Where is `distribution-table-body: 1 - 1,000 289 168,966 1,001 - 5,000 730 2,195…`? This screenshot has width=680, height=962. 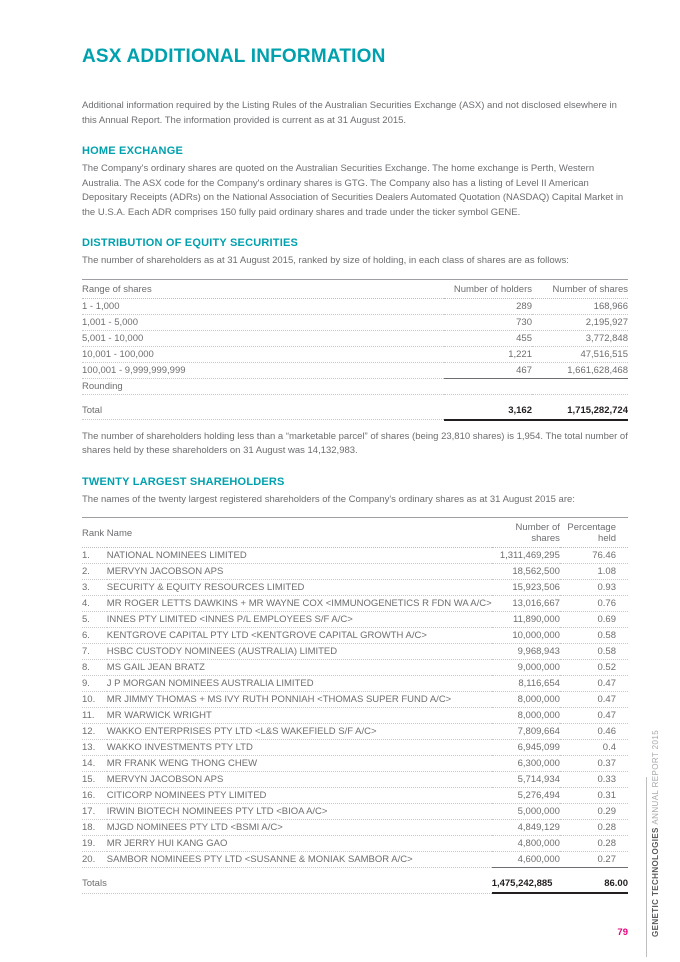
distribution-table-body: 1 - 1,000 289 168,966 1,001 - 5,000 730 2,195… is located at coordinates (355, 346).